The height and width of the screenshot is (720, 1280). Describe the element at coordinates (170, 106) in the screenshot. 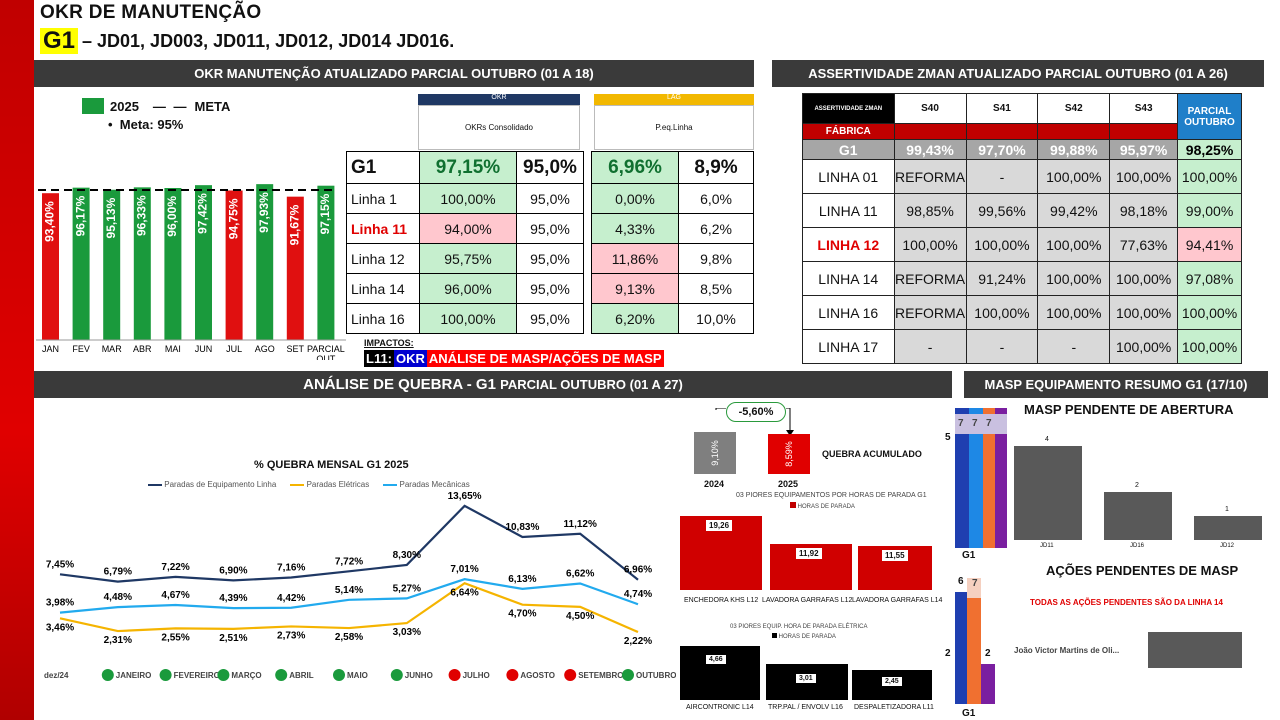

I see `legend-meta-dash: — —` at that location.